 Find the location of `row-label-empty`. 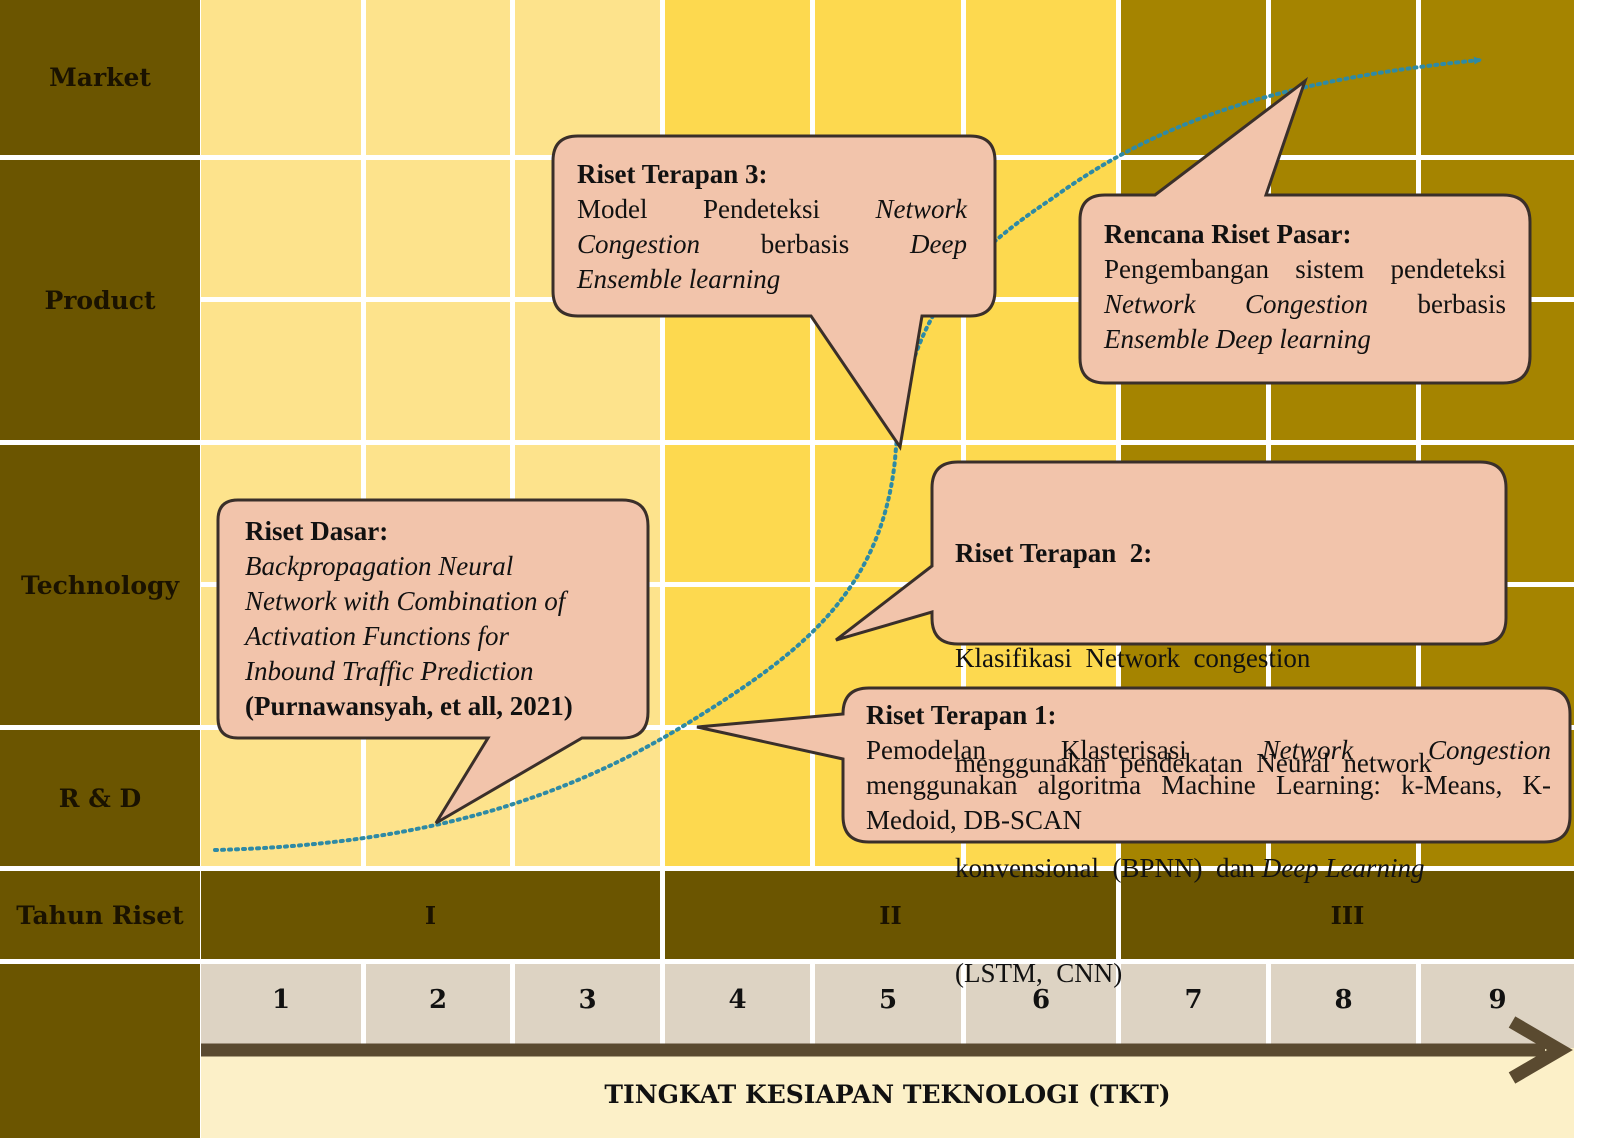

row-label-empty is located at coordinates (100, 1051).